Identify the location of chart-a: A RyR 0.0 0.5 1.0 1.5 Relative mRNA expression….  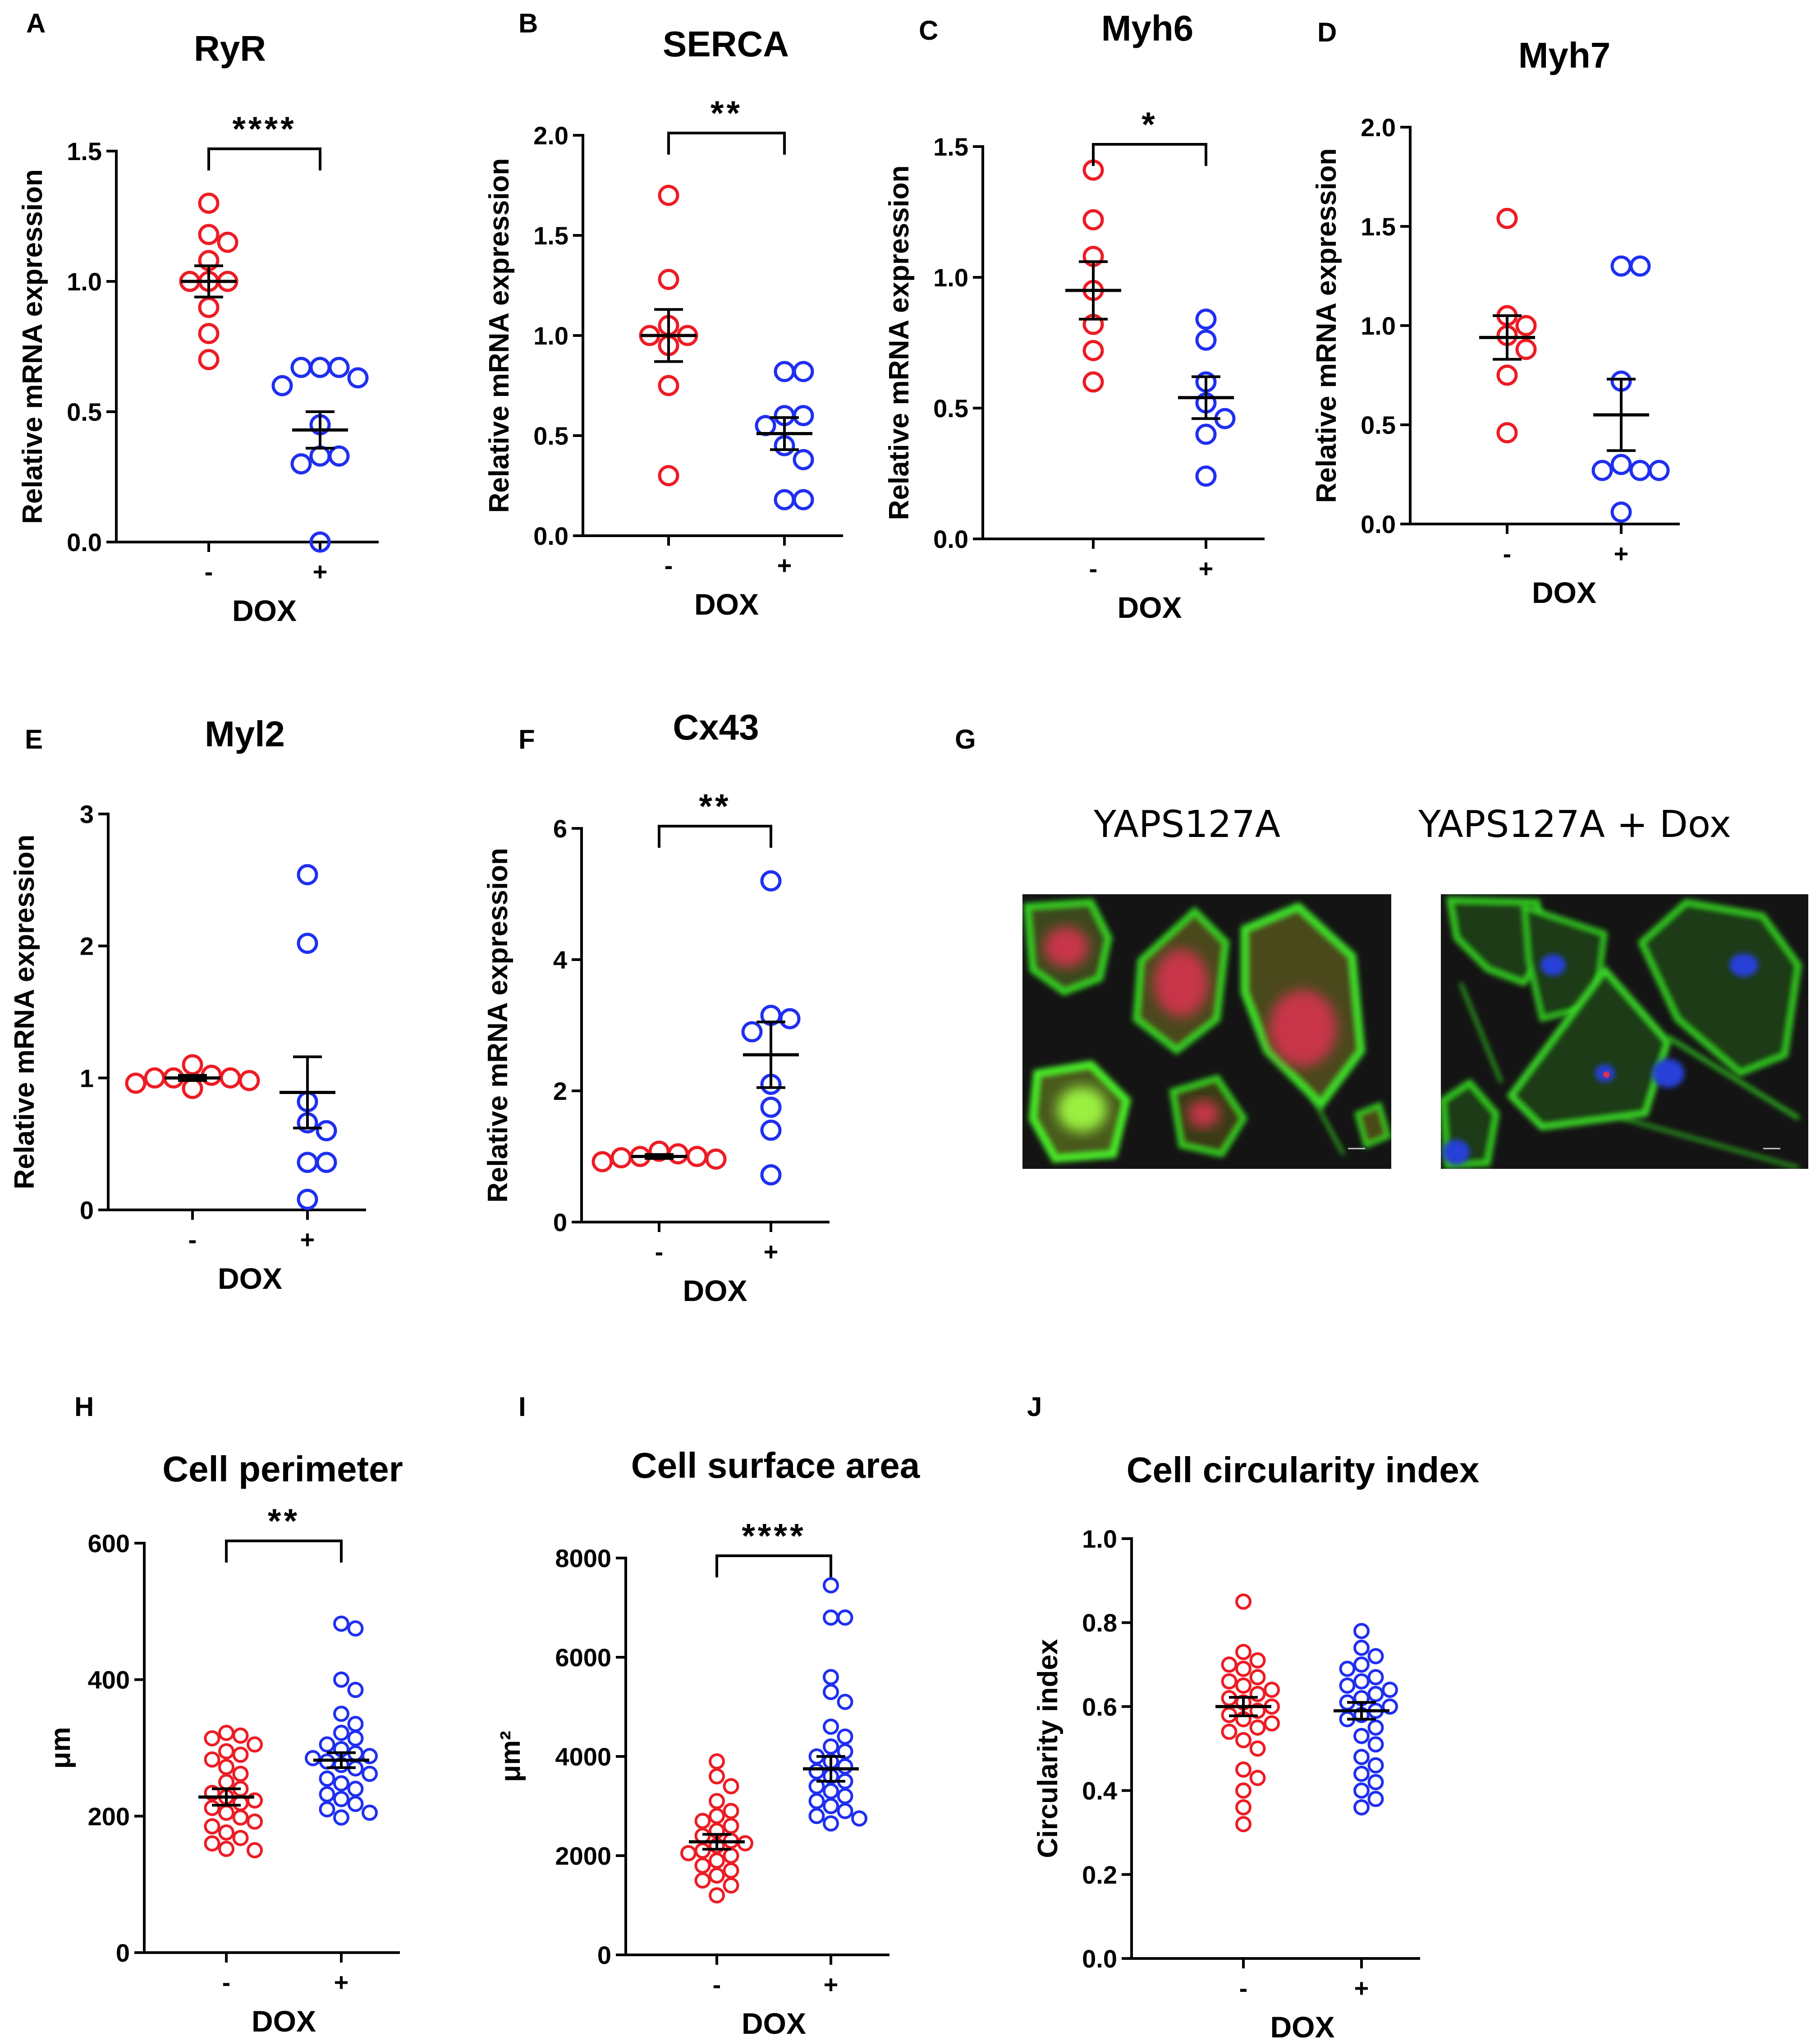
(198, 317).